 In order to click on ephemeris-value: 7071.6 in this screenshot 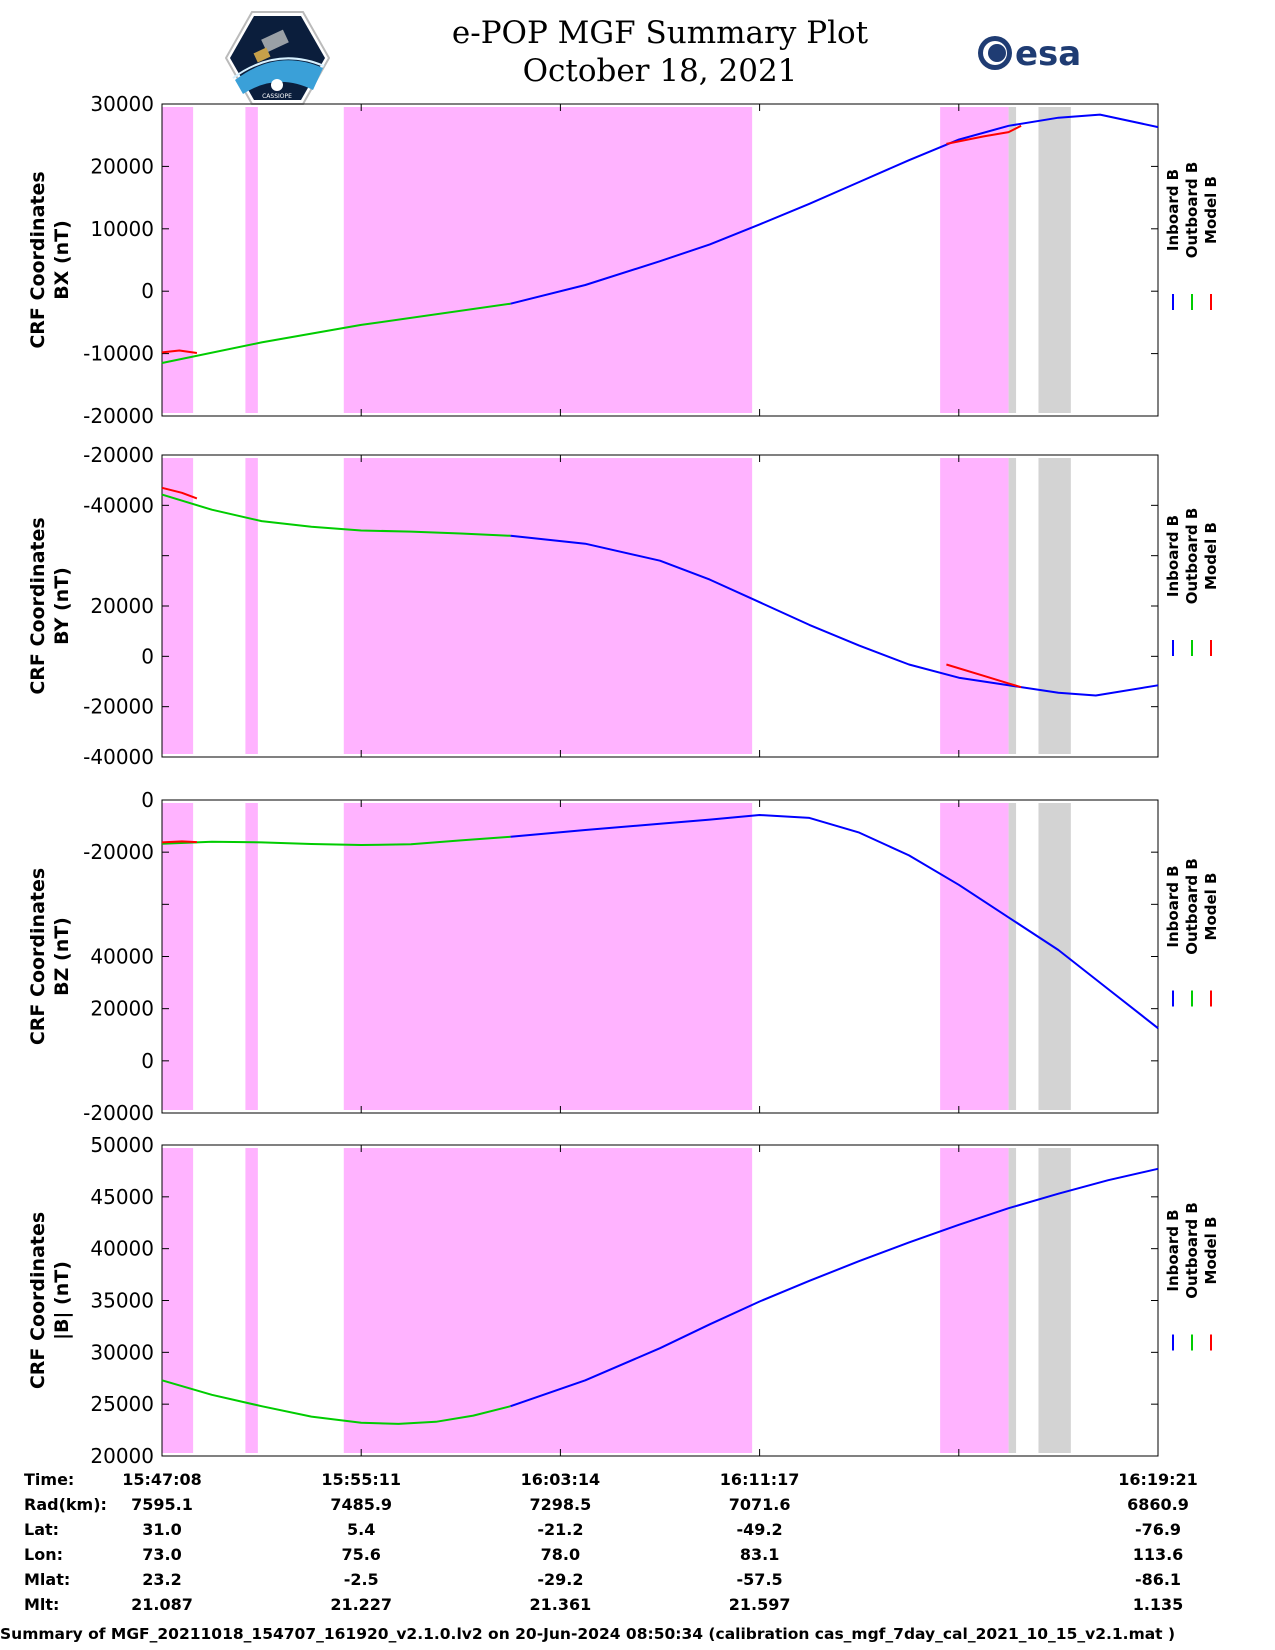, I will do `click(759, 1504)`.